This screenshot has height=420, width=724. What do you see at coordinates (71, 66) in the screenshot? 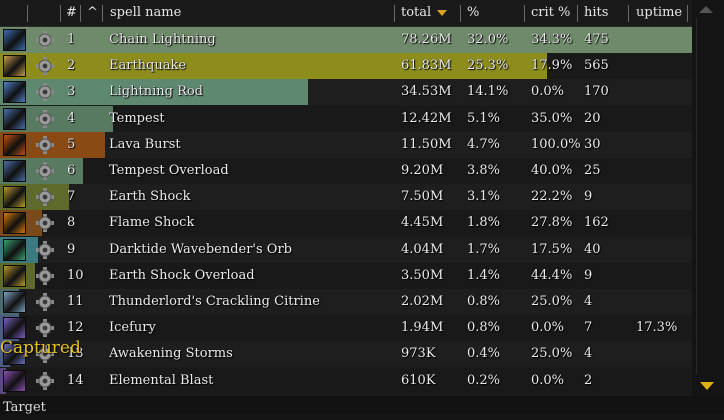
I see `spell-rank: 2` at bounding box center [71, 66].